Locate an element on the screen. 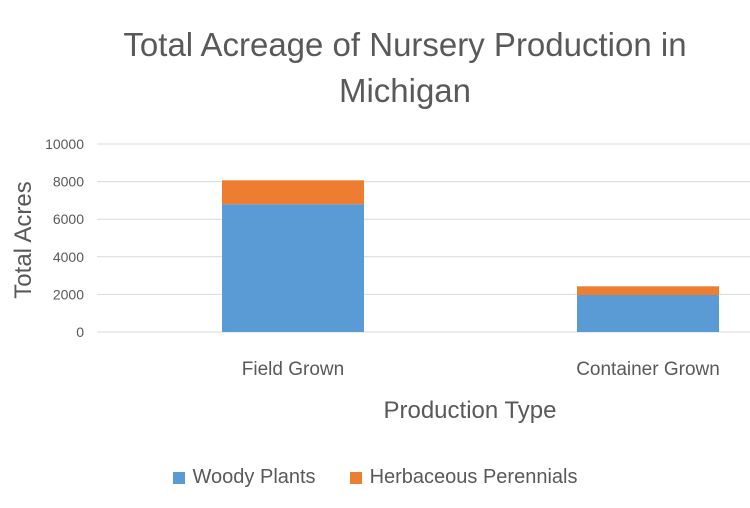 The width and height of the screenshot is (750, 508). y-tick-label: 10000 is located at coordinates (64, 144).